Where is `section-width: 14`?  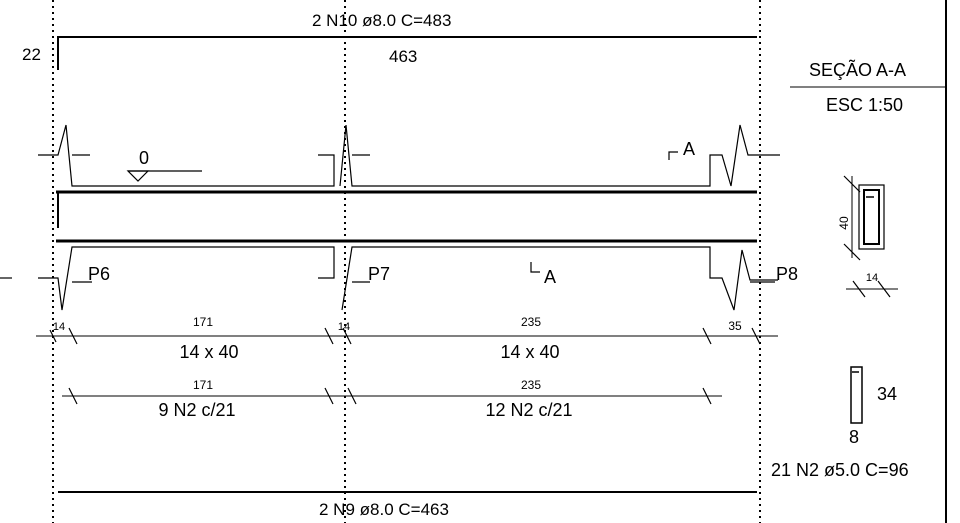
section-width: 14 is located at coordinates (872, 278).